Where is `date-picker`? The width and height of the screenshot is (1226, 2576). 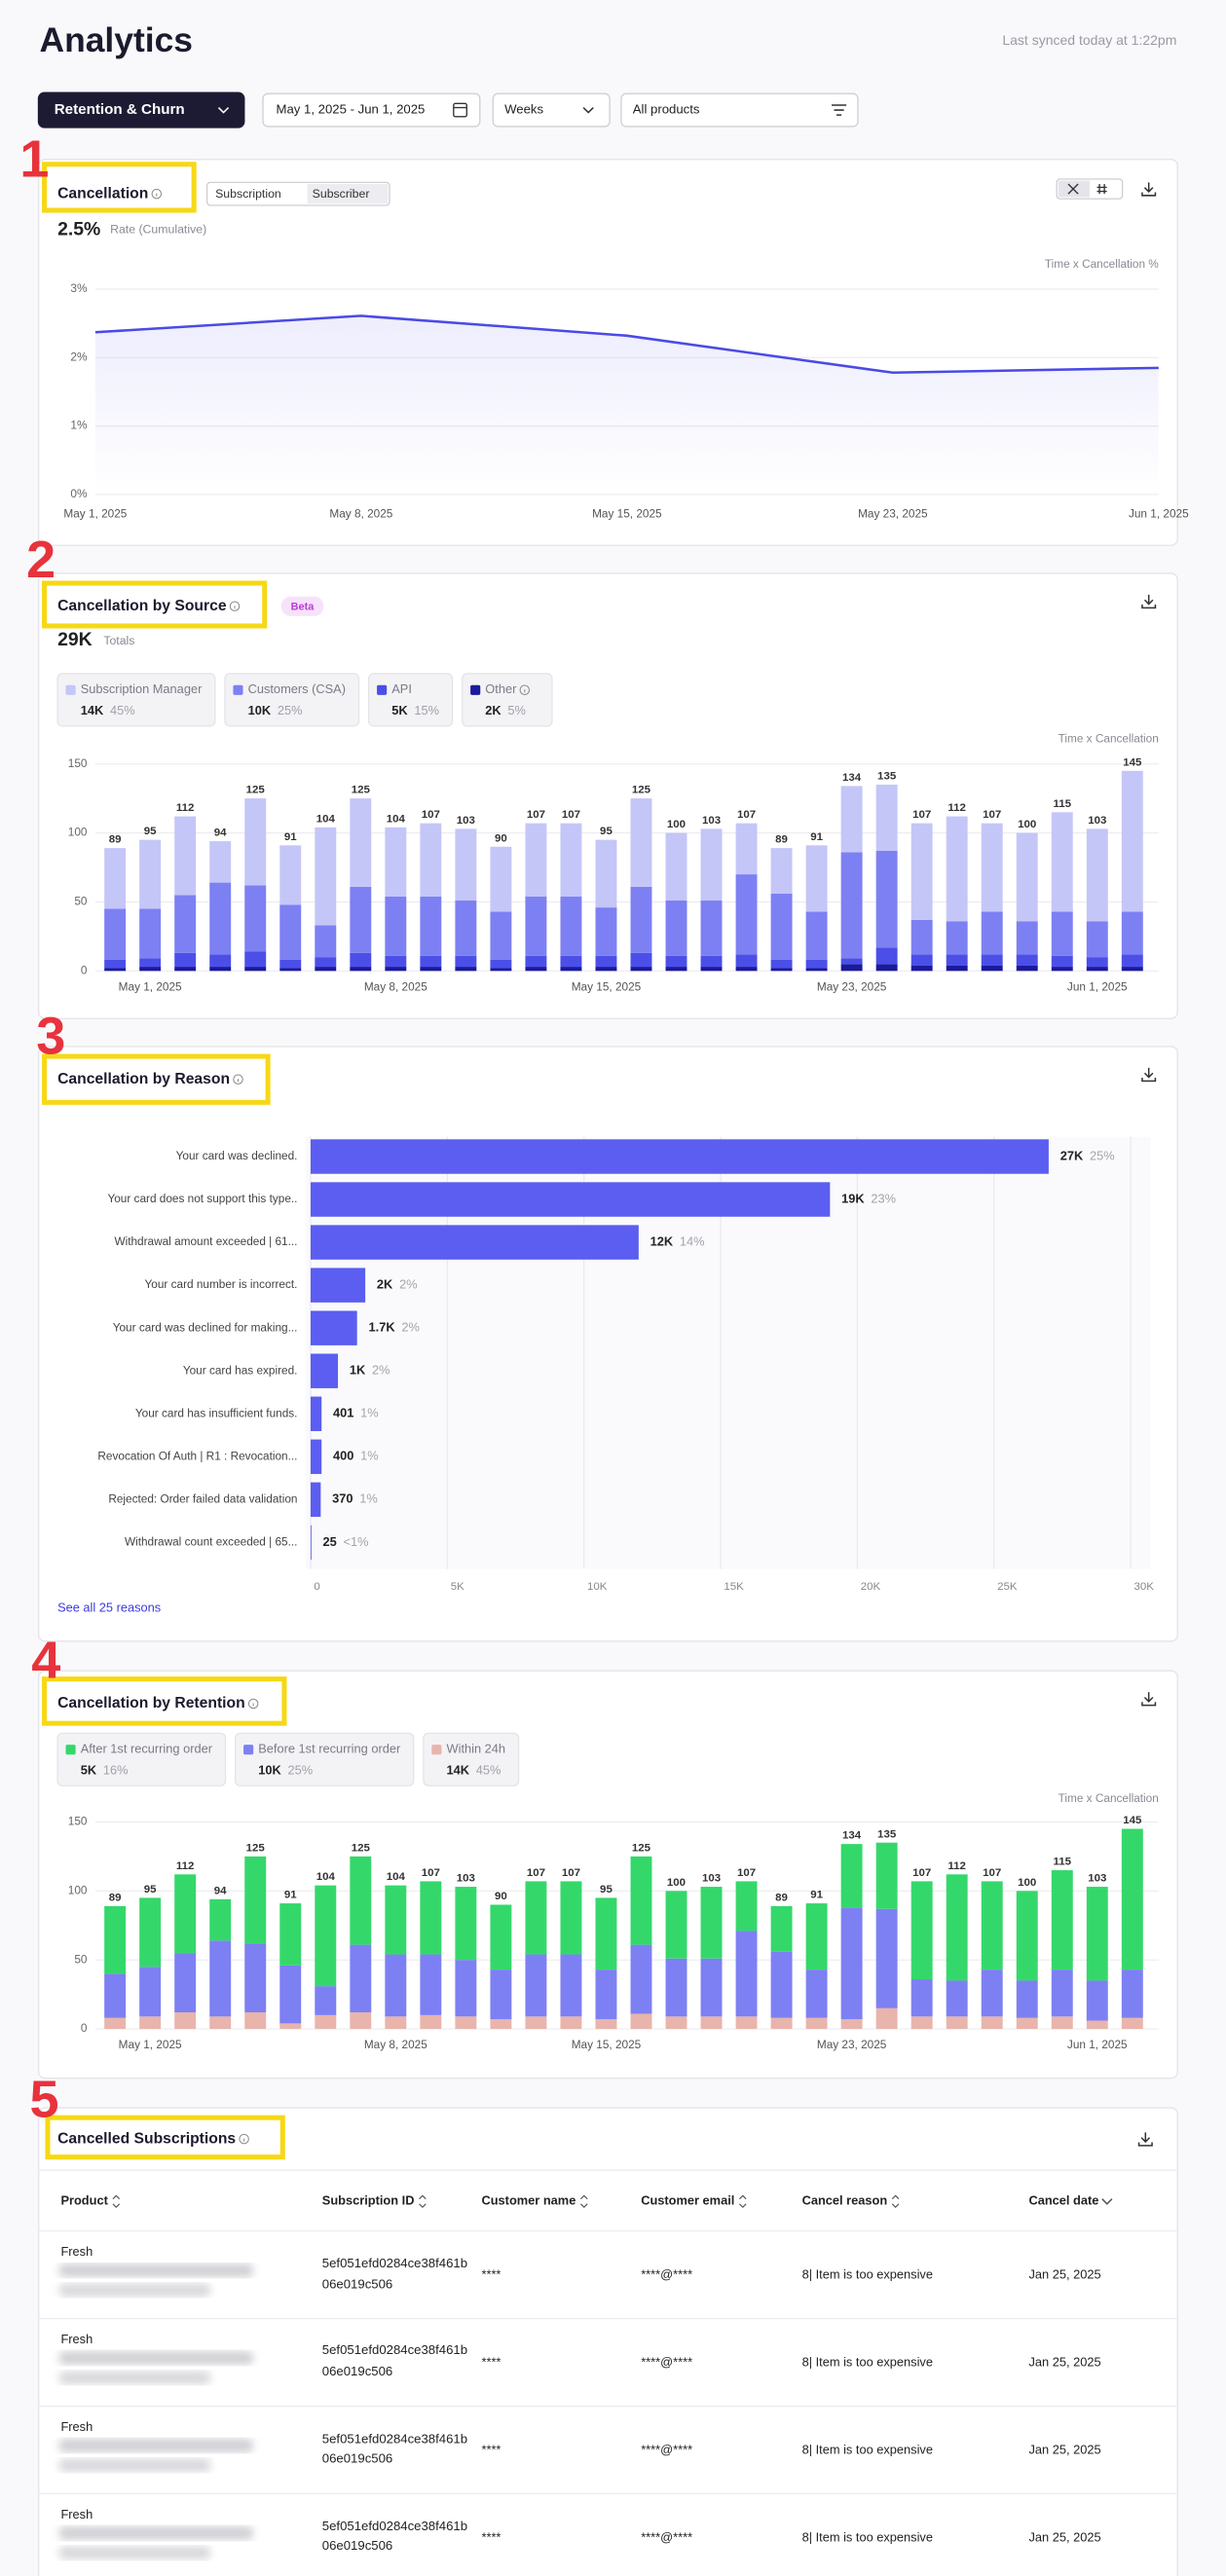 date-picker is located at coordinates (371, 110).